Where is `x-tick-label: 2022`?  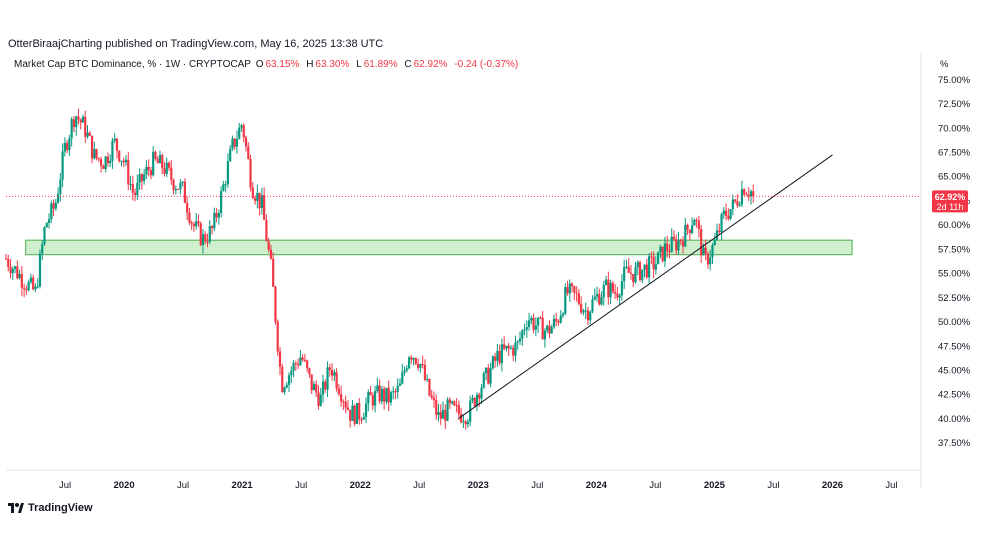 x-tick-label: 2022 is located at coordinates (360, 485).